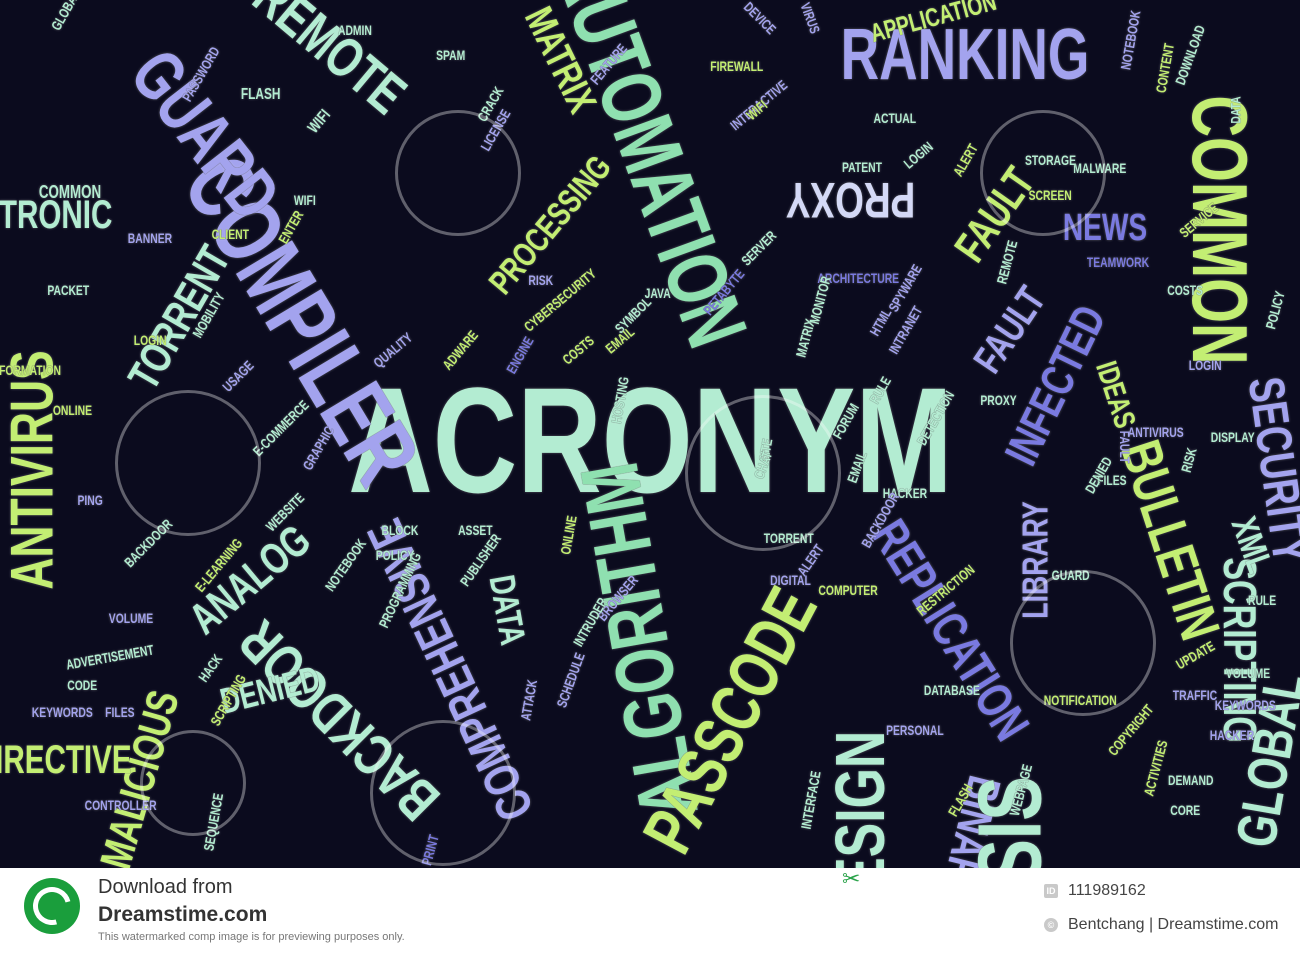 The image size is (1300, 957). I want to click on cloud-word: DISPLAY, so click(1232, 437).